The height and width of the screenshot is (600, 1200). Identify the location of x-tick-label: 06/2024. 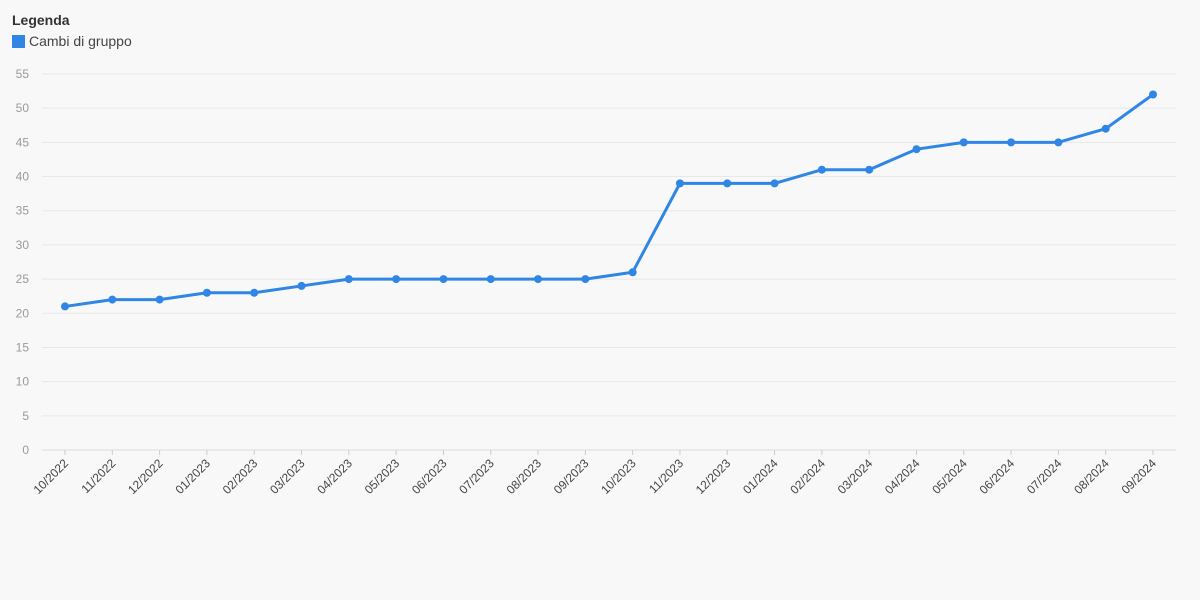
(997, 476).